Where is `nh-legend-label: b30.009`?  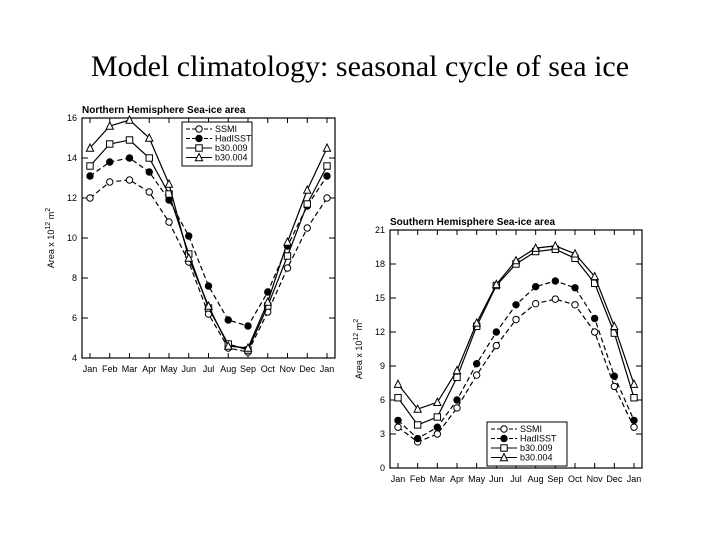
nh-legend-label: b30.009 is located at coordinates (231, 148).